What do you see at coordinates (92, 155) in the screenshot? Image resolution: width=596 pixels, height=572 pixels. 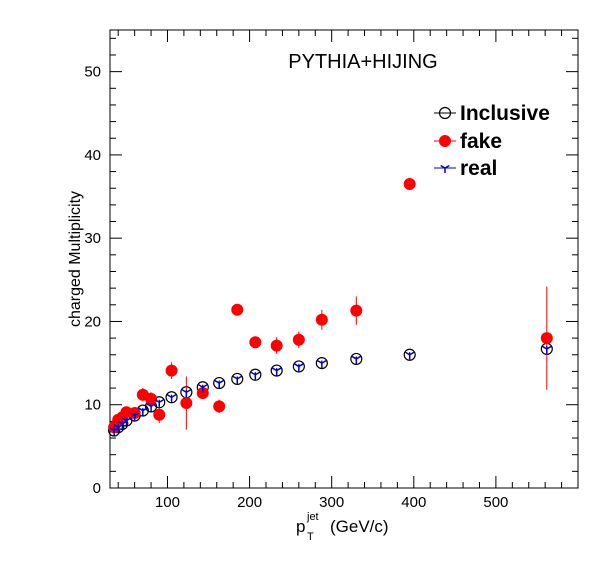 I see `y-tick-label: 40` at bounding box center [92, 155].